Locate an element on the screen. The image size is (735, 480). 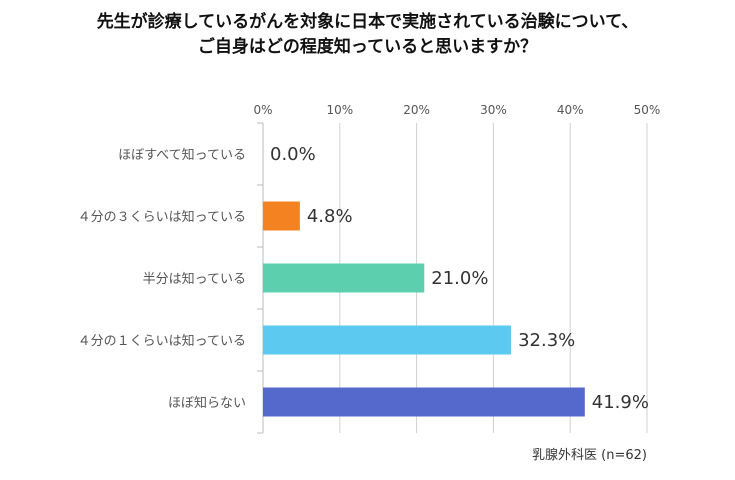
x-tick-label: 30% is located at coordinates (493, 110).